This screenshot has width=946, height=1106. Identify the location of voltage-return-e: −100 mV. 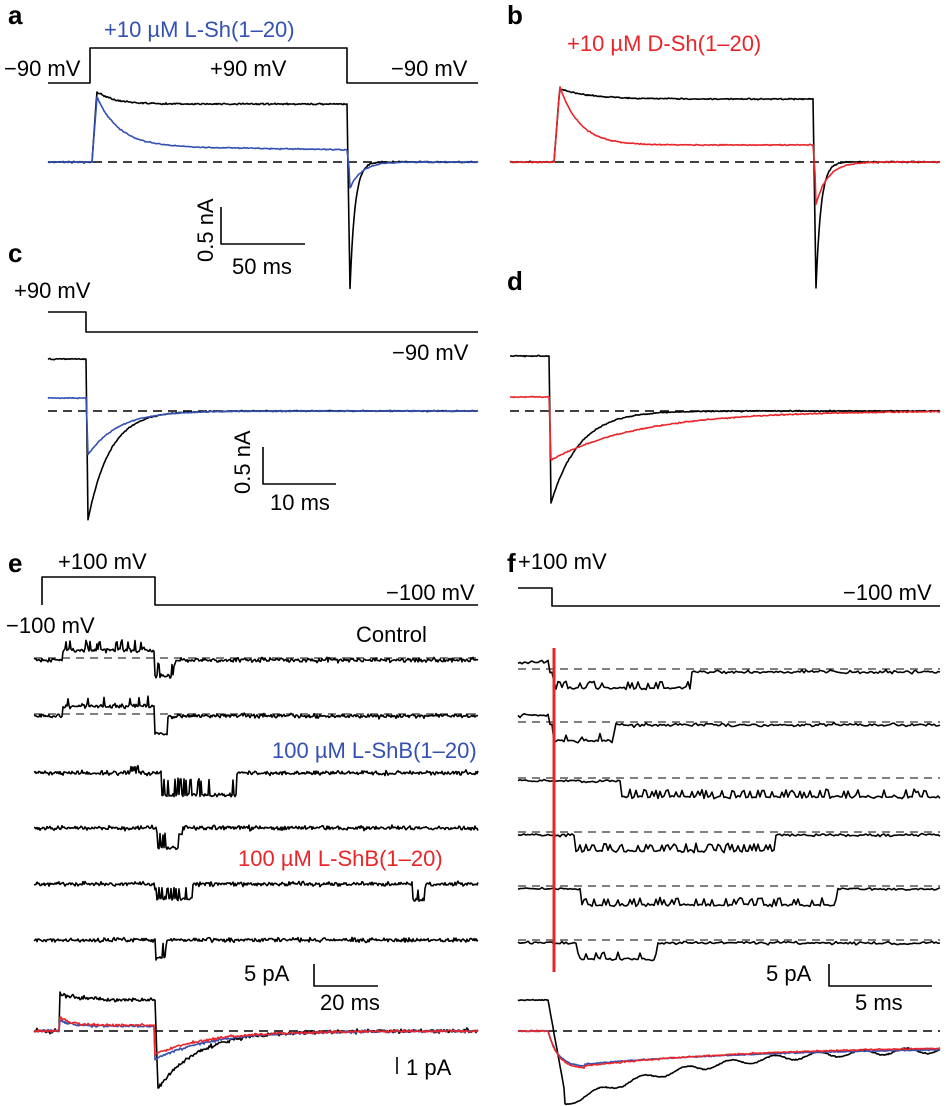
(430, 592).